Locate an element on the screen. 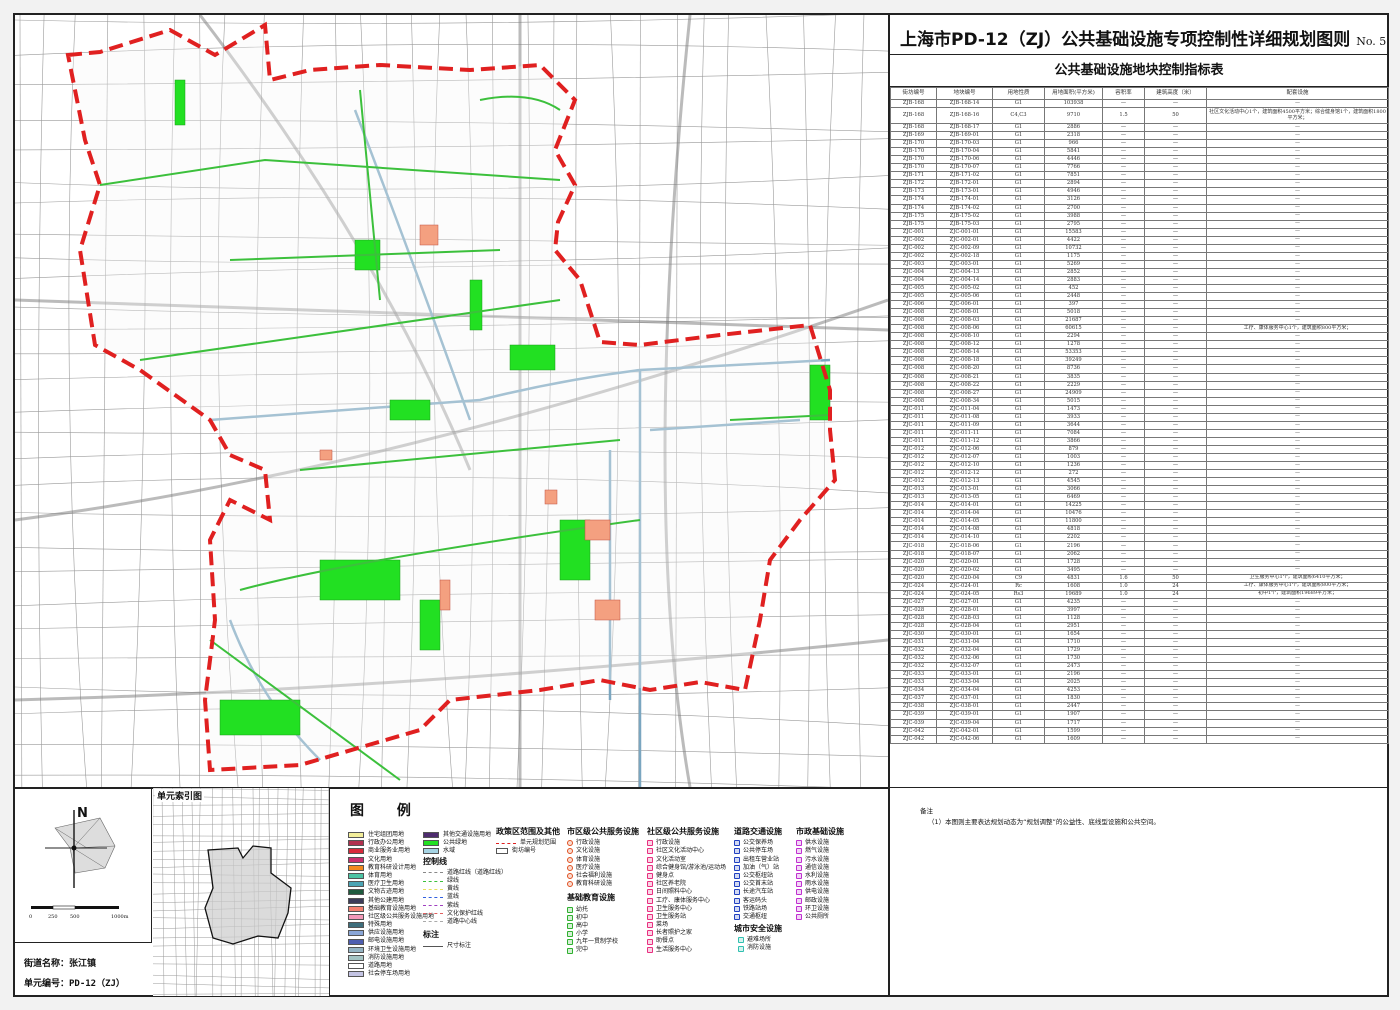 This screenshot has height=1010, width=1400. table-cell: ZJB-172-01 is located at coordinates (964, 184).